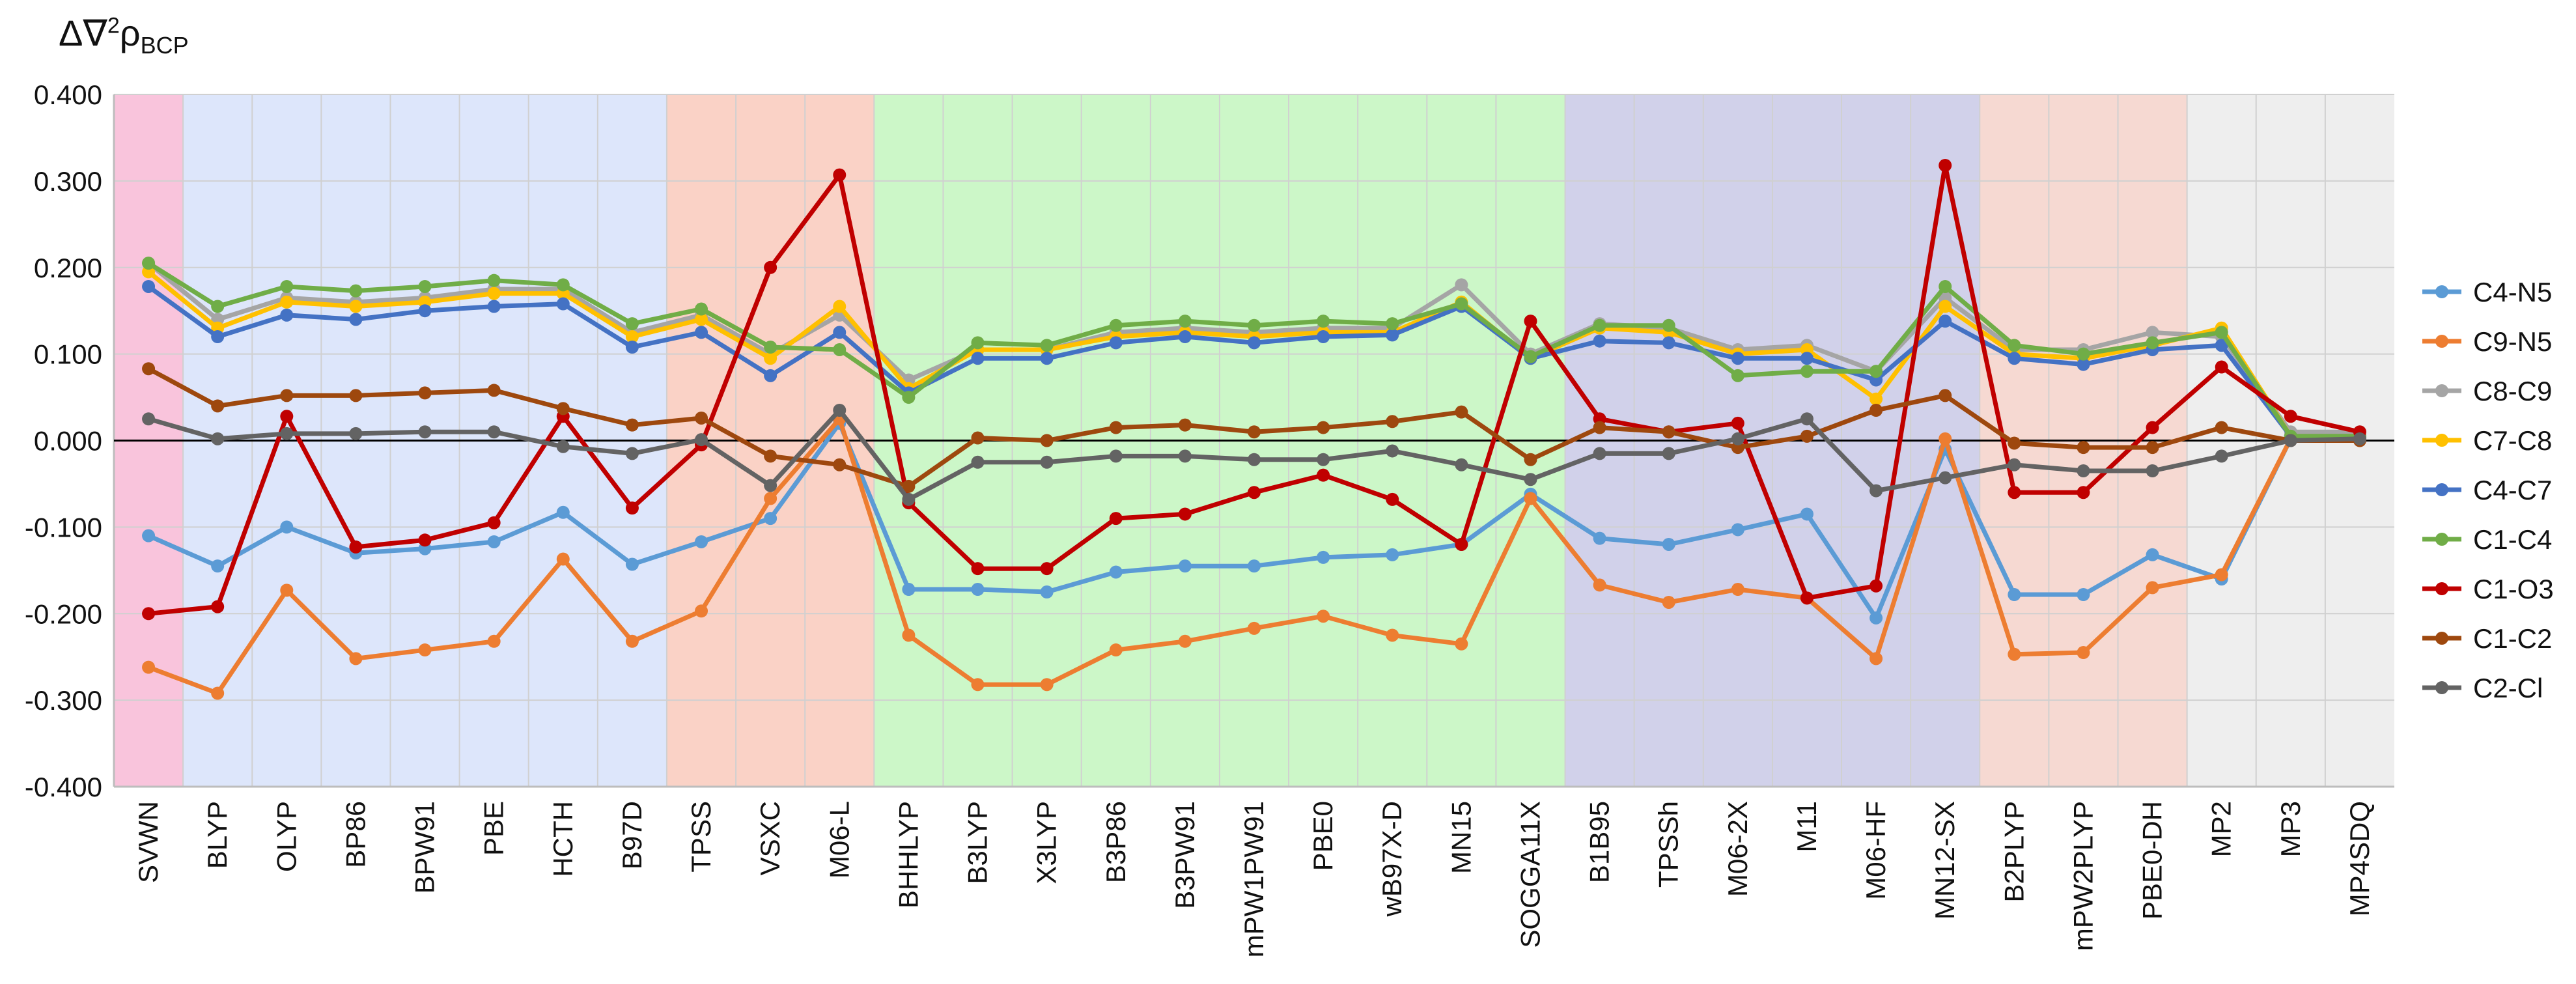  I want to click on x-tick-label-1: BLYP, so click(217, 835).